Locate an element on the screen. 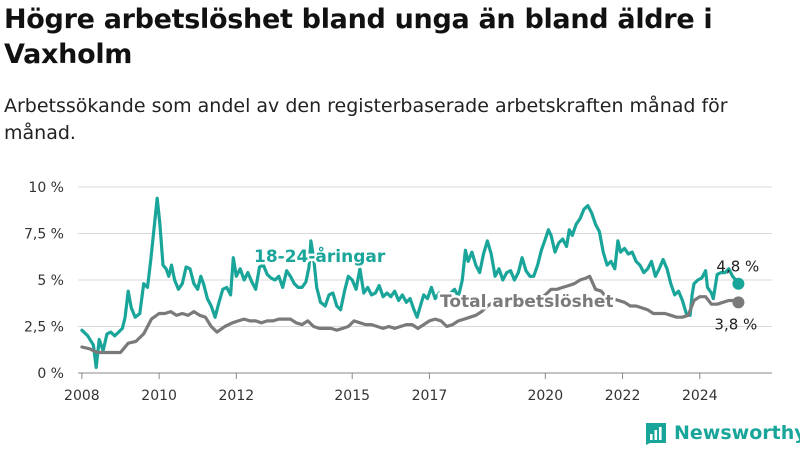 The height and width of the screenshot is (450, 800). y-tick-label: 10 % is located at coordinates (46, 188).